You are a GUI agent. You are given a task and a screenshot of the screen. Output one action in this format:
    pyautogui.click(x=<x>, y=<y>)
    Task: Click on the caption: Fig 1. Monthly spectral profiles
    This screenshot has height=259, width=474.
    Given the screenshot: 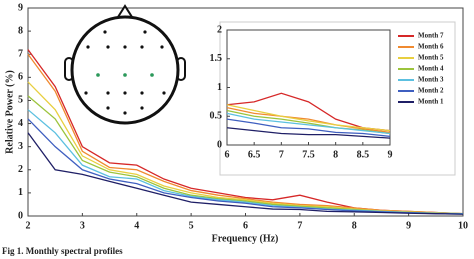 What is the action you would take?
    pyautogui.click(x=62, y=251)
    